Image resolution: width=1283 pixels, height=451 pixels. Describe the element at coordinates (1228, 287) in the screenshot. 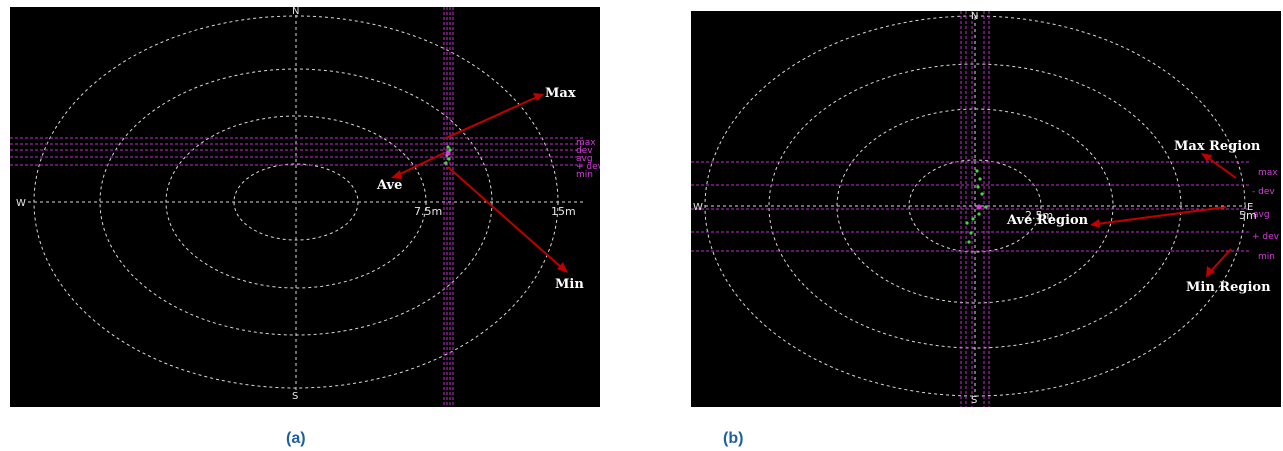

I see `label-min-region: Min Region` at that location.